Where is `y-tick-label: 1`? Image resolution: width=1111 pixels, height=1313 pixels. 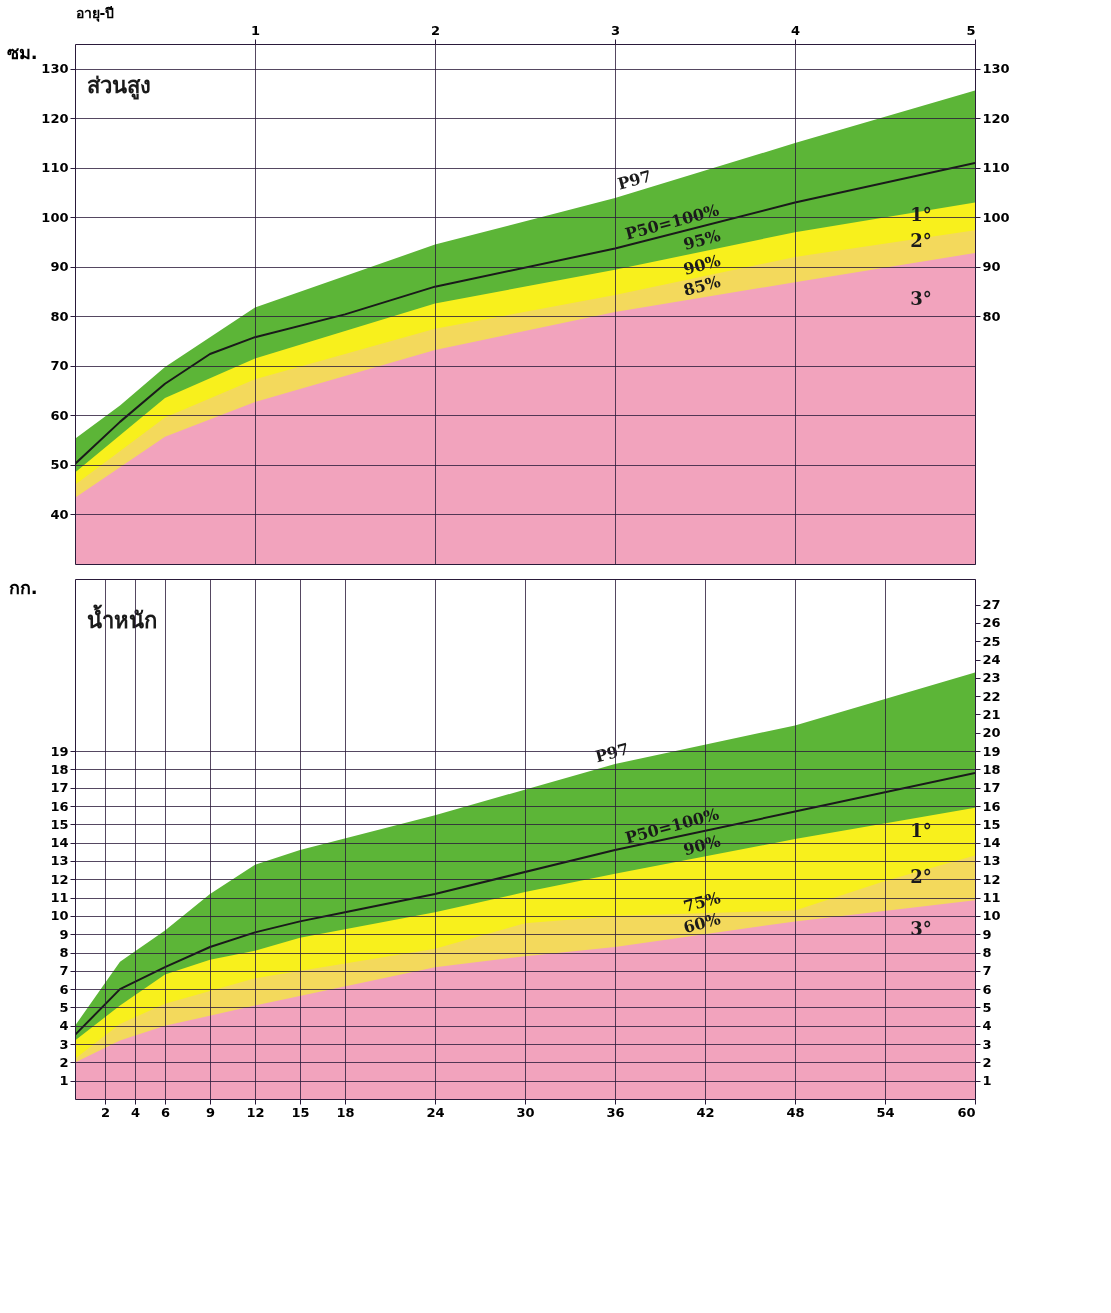
y-tick-label: 1 is located at coordinates (64, 1081).